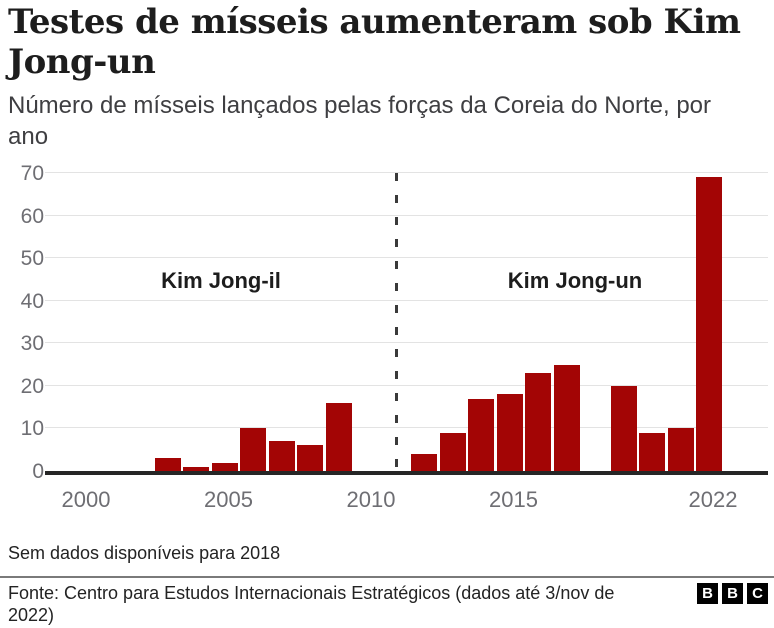  I want to click on bar-2022, so click(709, 324).